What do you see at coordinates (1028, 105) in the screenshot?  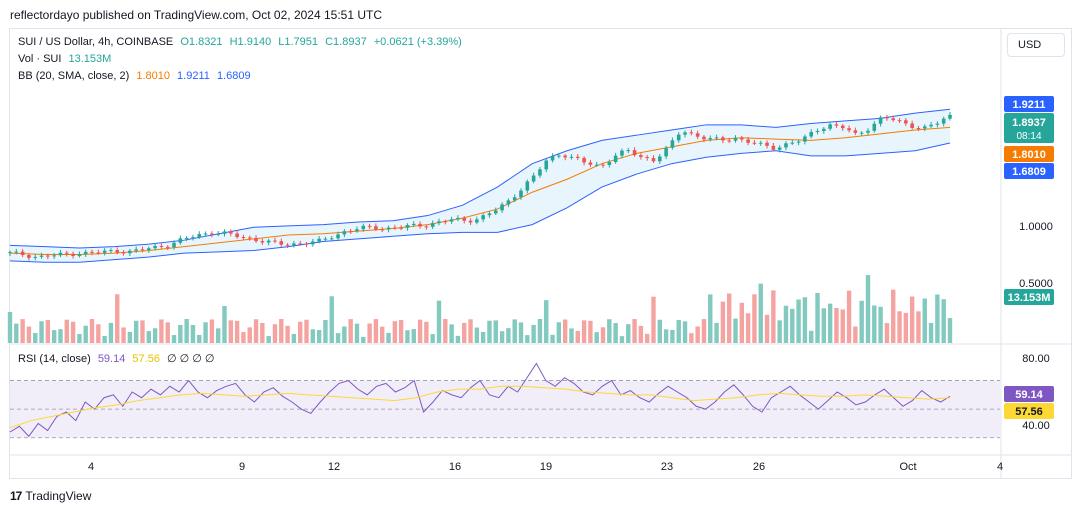 I see `bb-upper-badge: 1.9211` at bounding box center [1028, 105].